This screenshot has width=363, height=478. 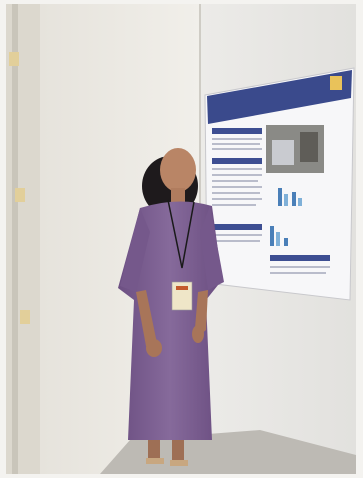 I want to click on poster-text-lines, so click(x=271, y=206).